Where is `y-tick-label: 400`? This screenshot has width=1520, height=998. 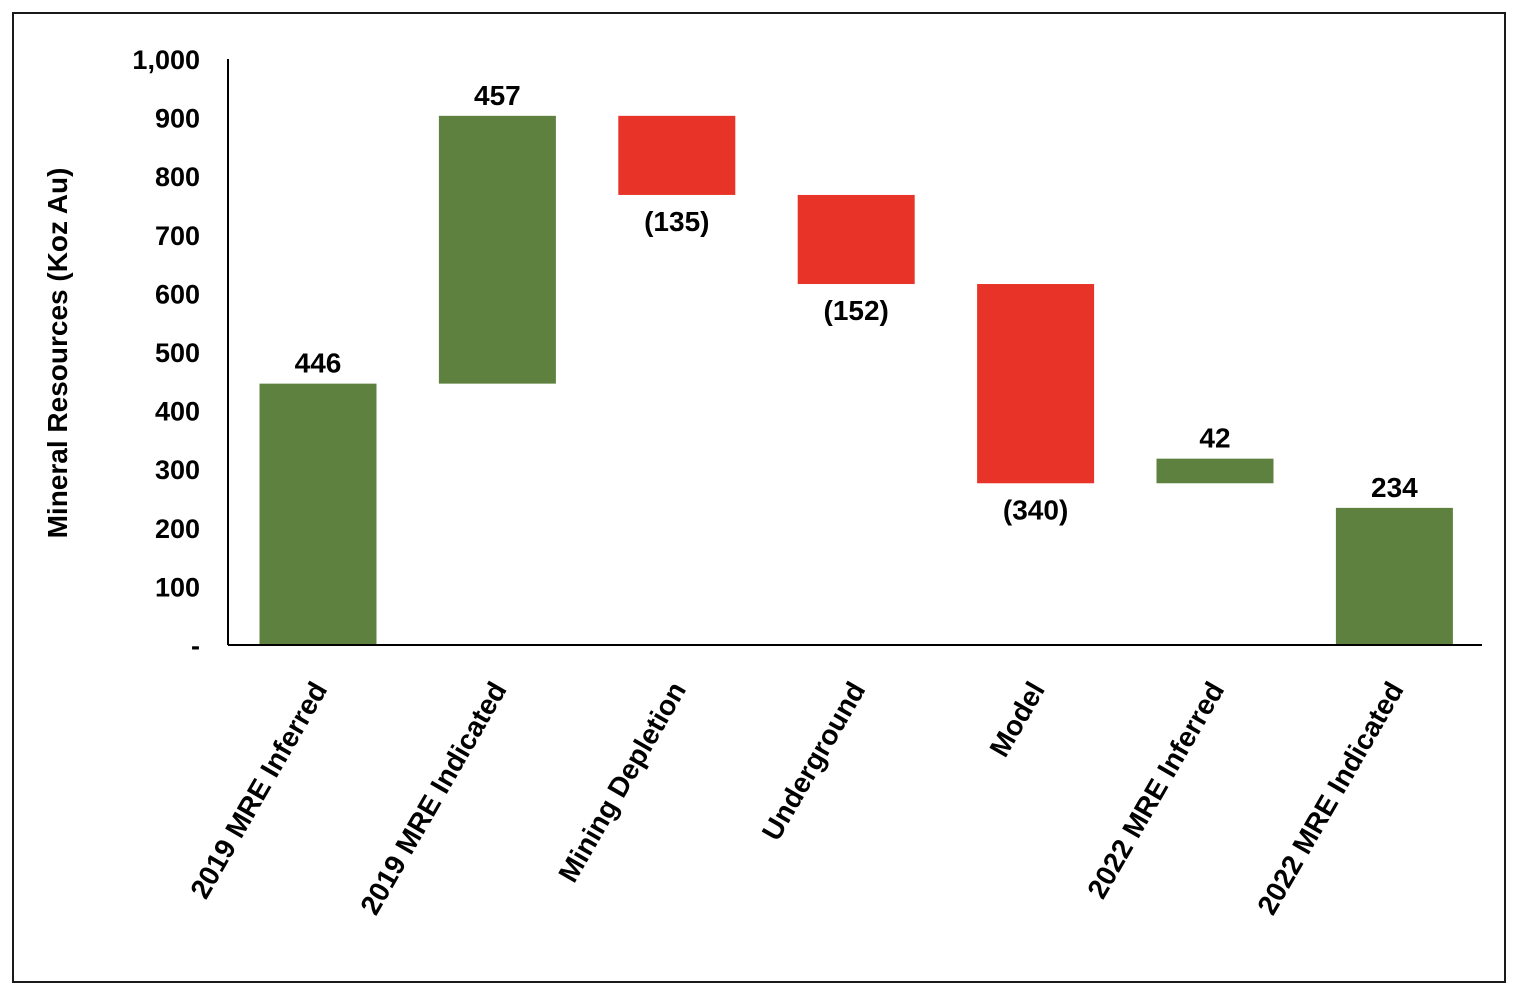 y-tick-label: 400 is located at coordinates (177, 412).